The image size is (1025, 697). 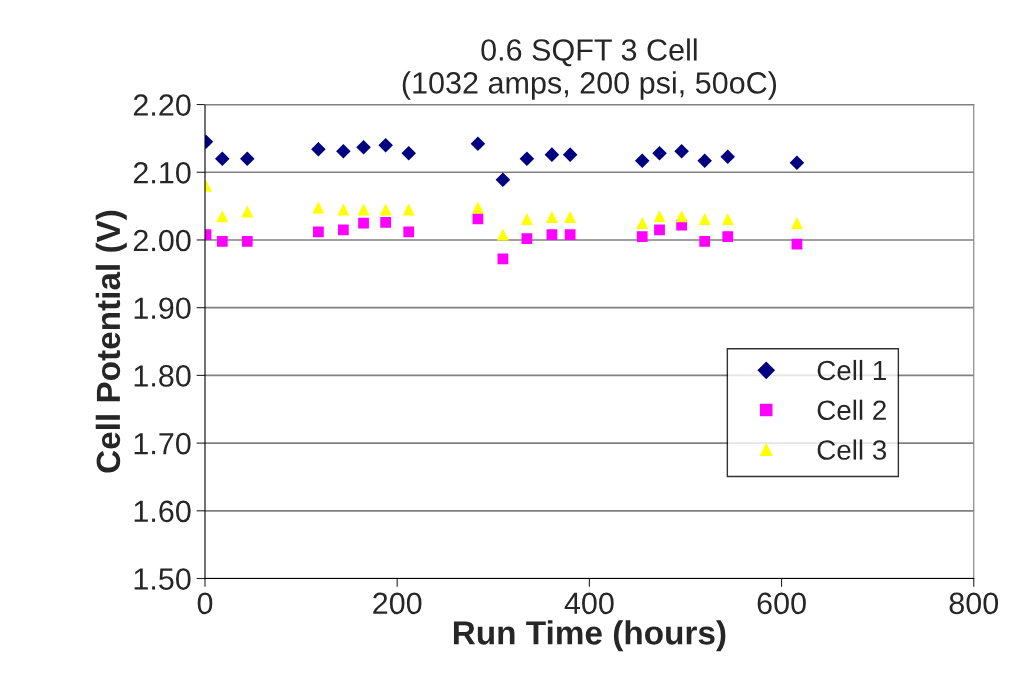 What do you see at coordinates (162, 105) in the screenshot?
I see `y-tick-label: 2.20` at bounding box center [162, 105].